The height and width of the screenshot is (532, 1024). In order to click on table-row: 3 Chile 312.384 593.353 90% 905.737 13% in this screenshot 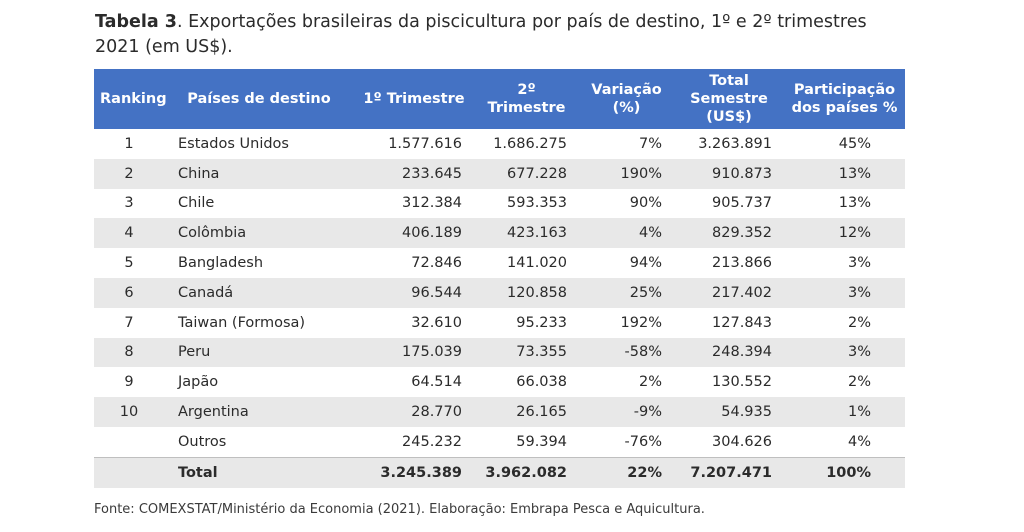, I will do `click(499, 204)`.